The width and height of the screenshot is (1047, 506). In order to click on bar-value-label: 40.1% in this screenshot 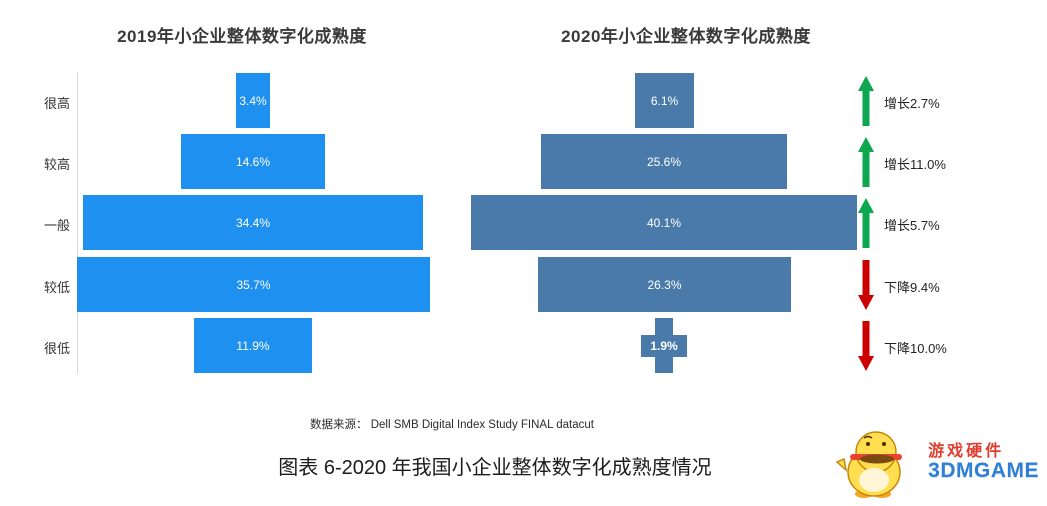, I will do `click(664, 222)`.